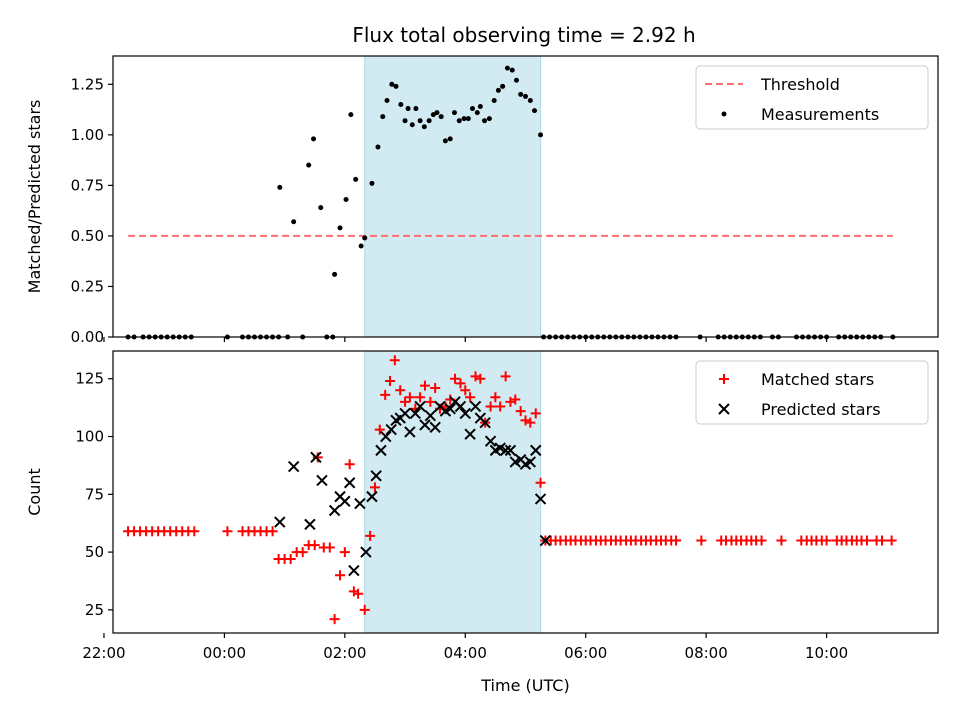 The height and width of the screenshot is (720, 960). I want to click on legend-predicted-swatch, so click(724, 409).